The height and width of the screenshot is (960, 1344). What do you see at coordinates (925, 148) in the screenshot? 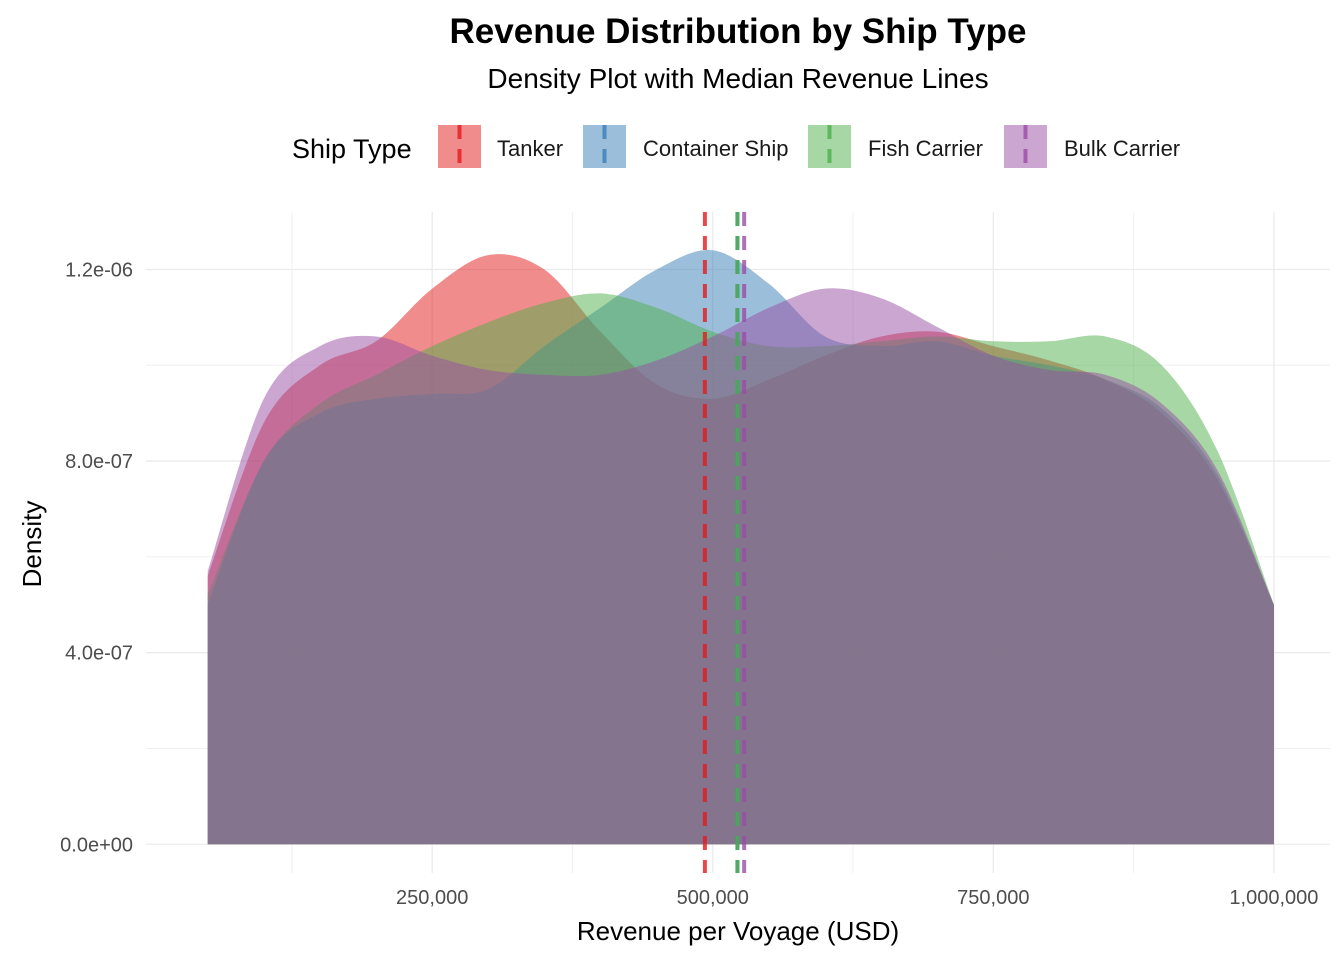
I see `legend-label-fish-carrier: Fish Carrier` at bounding box center [925, 148].